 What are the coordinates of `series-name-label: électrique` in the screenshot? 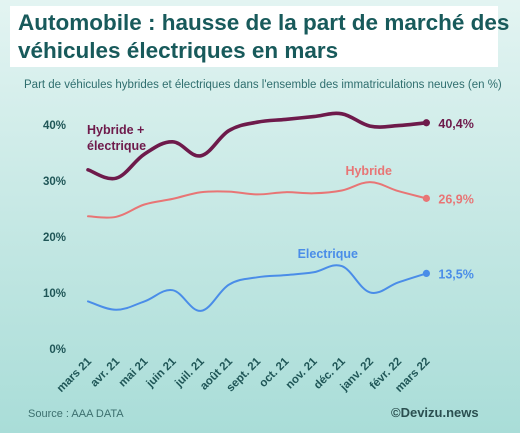 It's located at (116, 146).